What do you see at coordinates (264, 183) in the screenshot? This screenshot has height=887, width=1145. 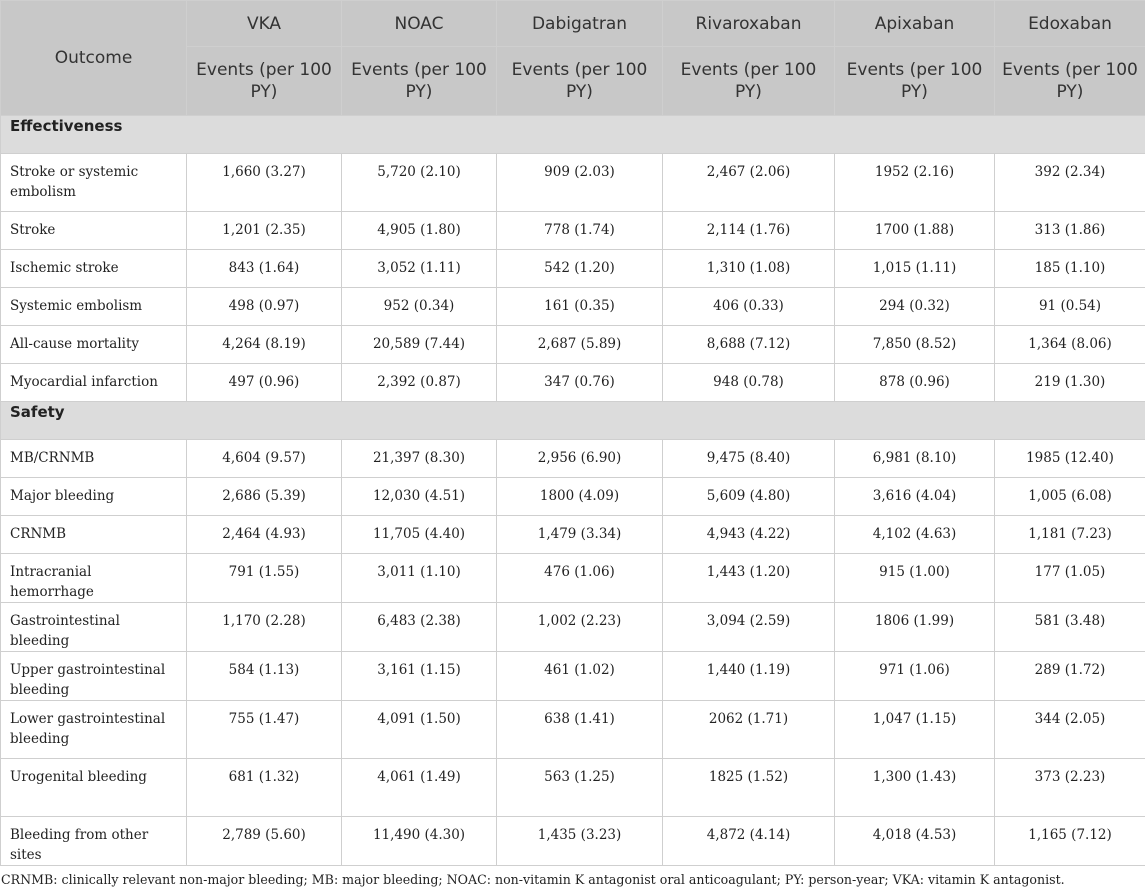 I see `value-cell: 1,660 (3.27)` at bounding box center [264, 183].